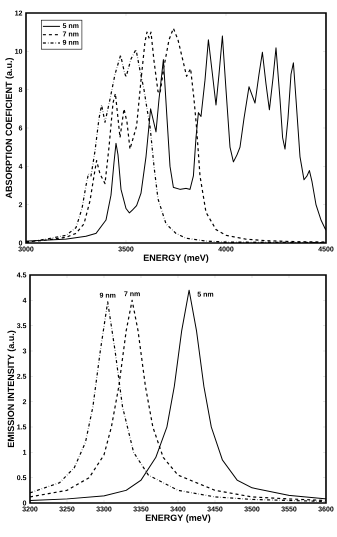 Image resolution: width=337 pixels, height=537 pixels. What do you see at coordinates (9, 128) in the screenshot?
I see `y-axis-title: ABSORPTION COEFICIENT (a.u.)` at bounding box center [9, 128].